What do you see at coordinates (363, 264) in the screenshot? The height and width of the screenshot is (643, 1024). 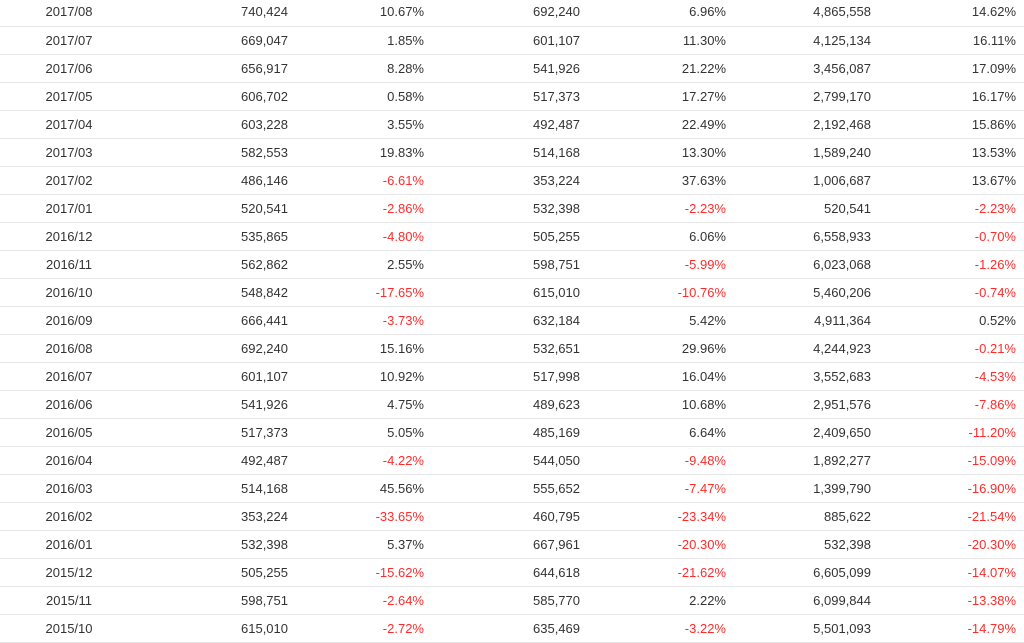 I see `change-cell: 2.55%` at bounding box center [363, 264].